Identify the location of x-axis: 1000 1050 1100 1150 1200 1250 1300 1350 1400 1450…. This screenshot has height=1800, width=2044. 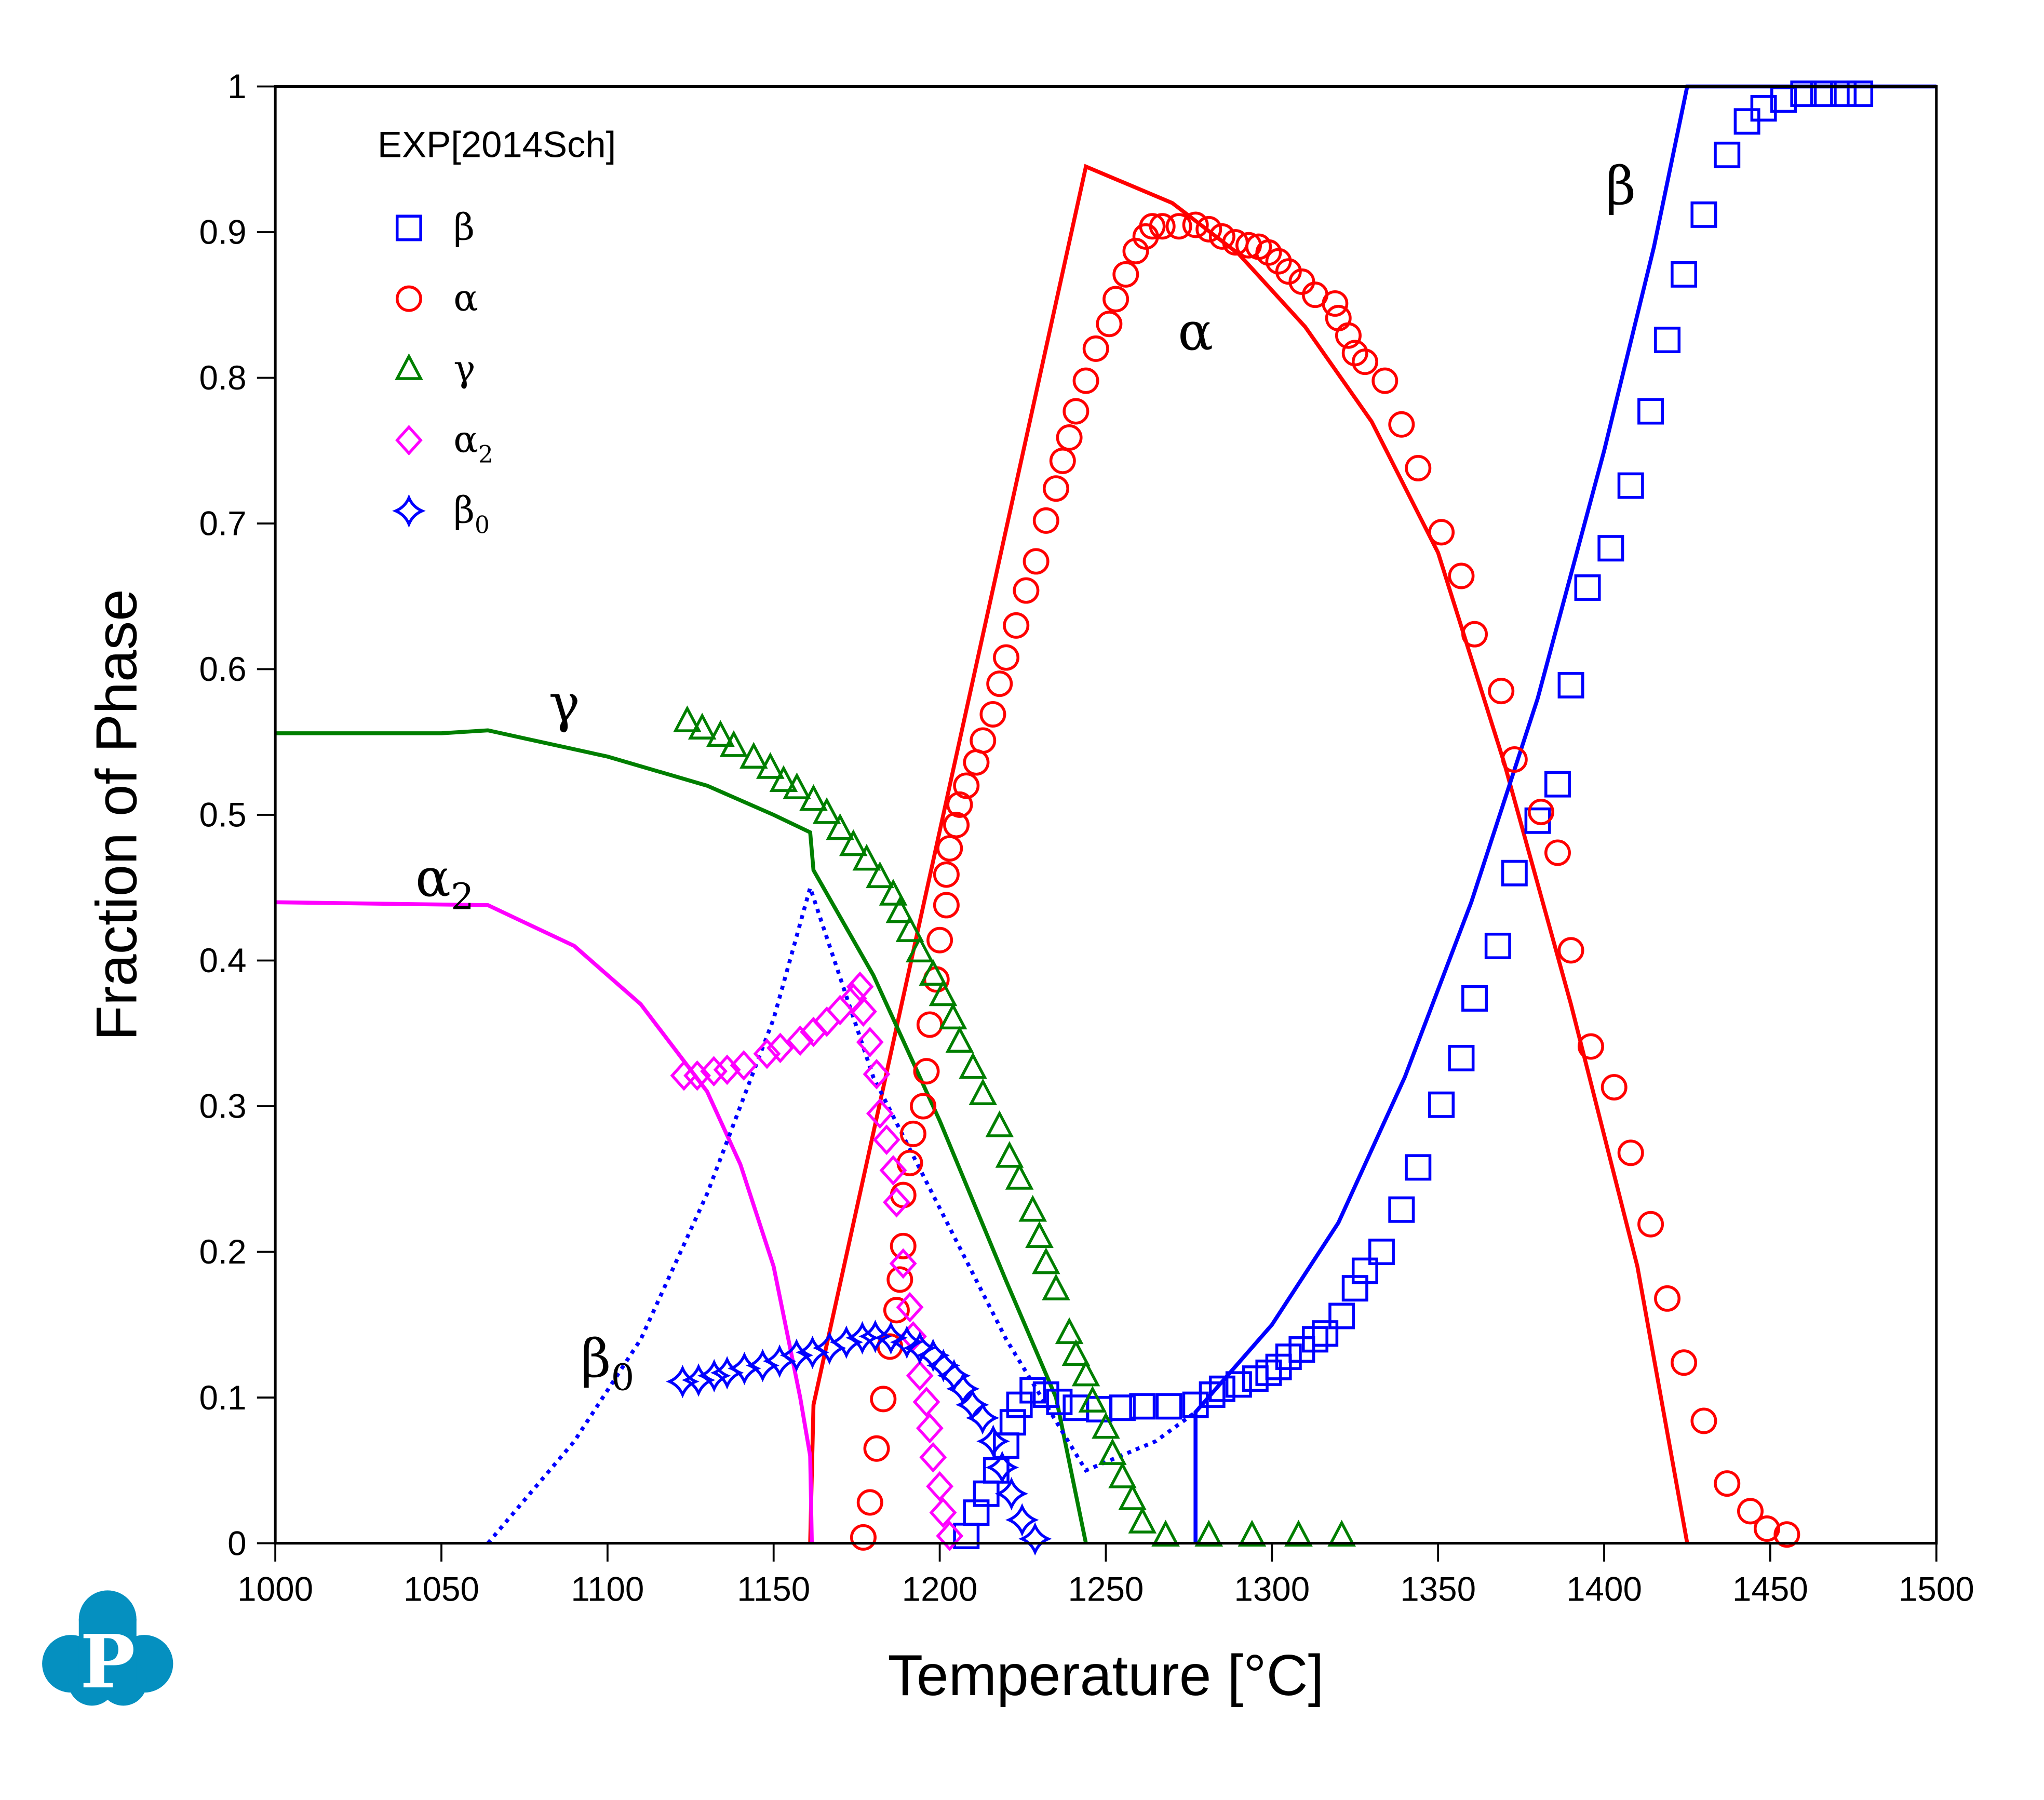
(1105, 1575).